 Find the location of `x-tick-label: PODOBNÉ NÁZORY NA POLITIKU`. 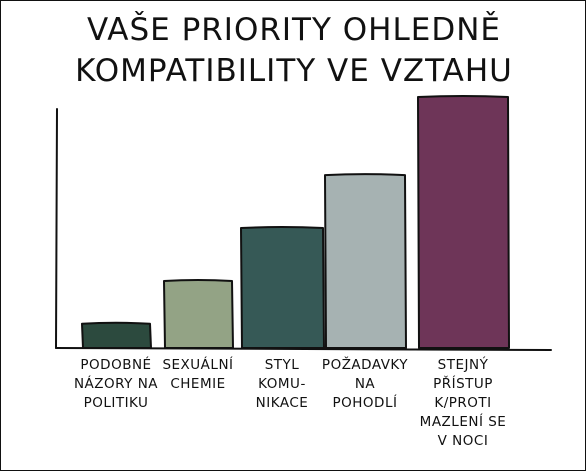

x-tick-label: PODOBNÉ NÁZORY NA POLITIKU is located at coordinates (116, 383).